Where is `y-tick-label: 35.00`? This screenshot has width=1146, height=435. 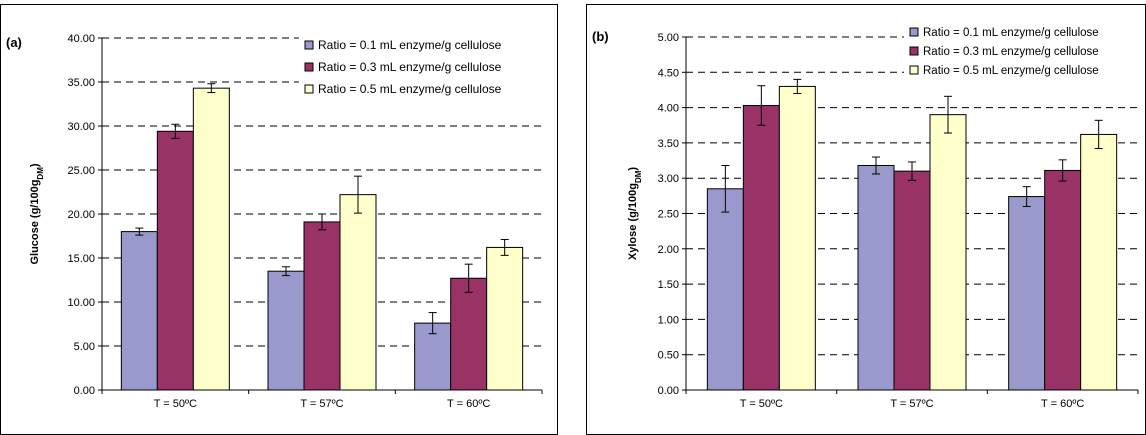
y-tick-label: 35.00 is located at coordinates (81, 83).